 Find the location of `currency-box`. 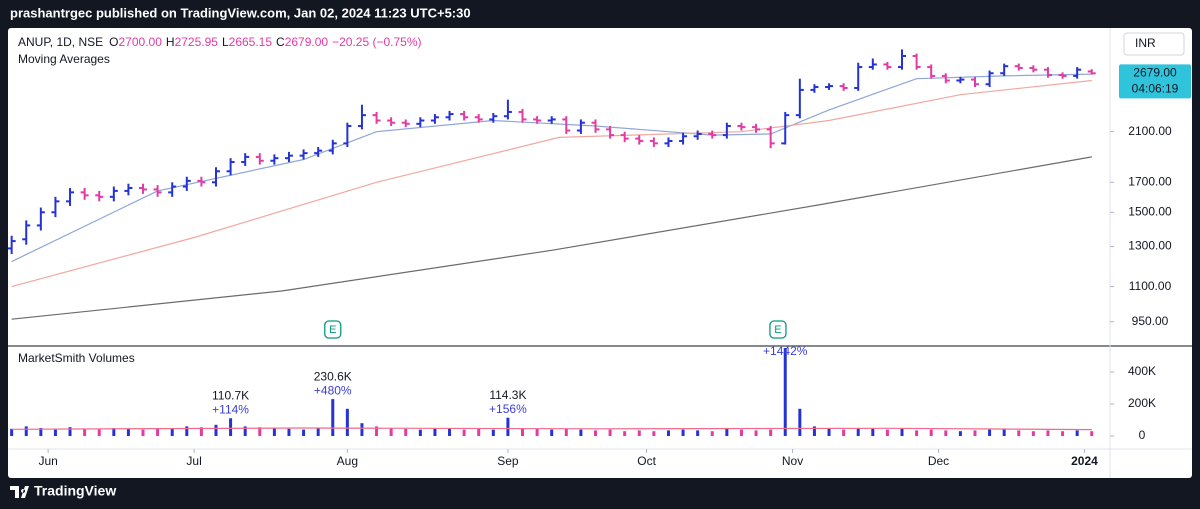

currency-box is located at coordinates (1154, 44).